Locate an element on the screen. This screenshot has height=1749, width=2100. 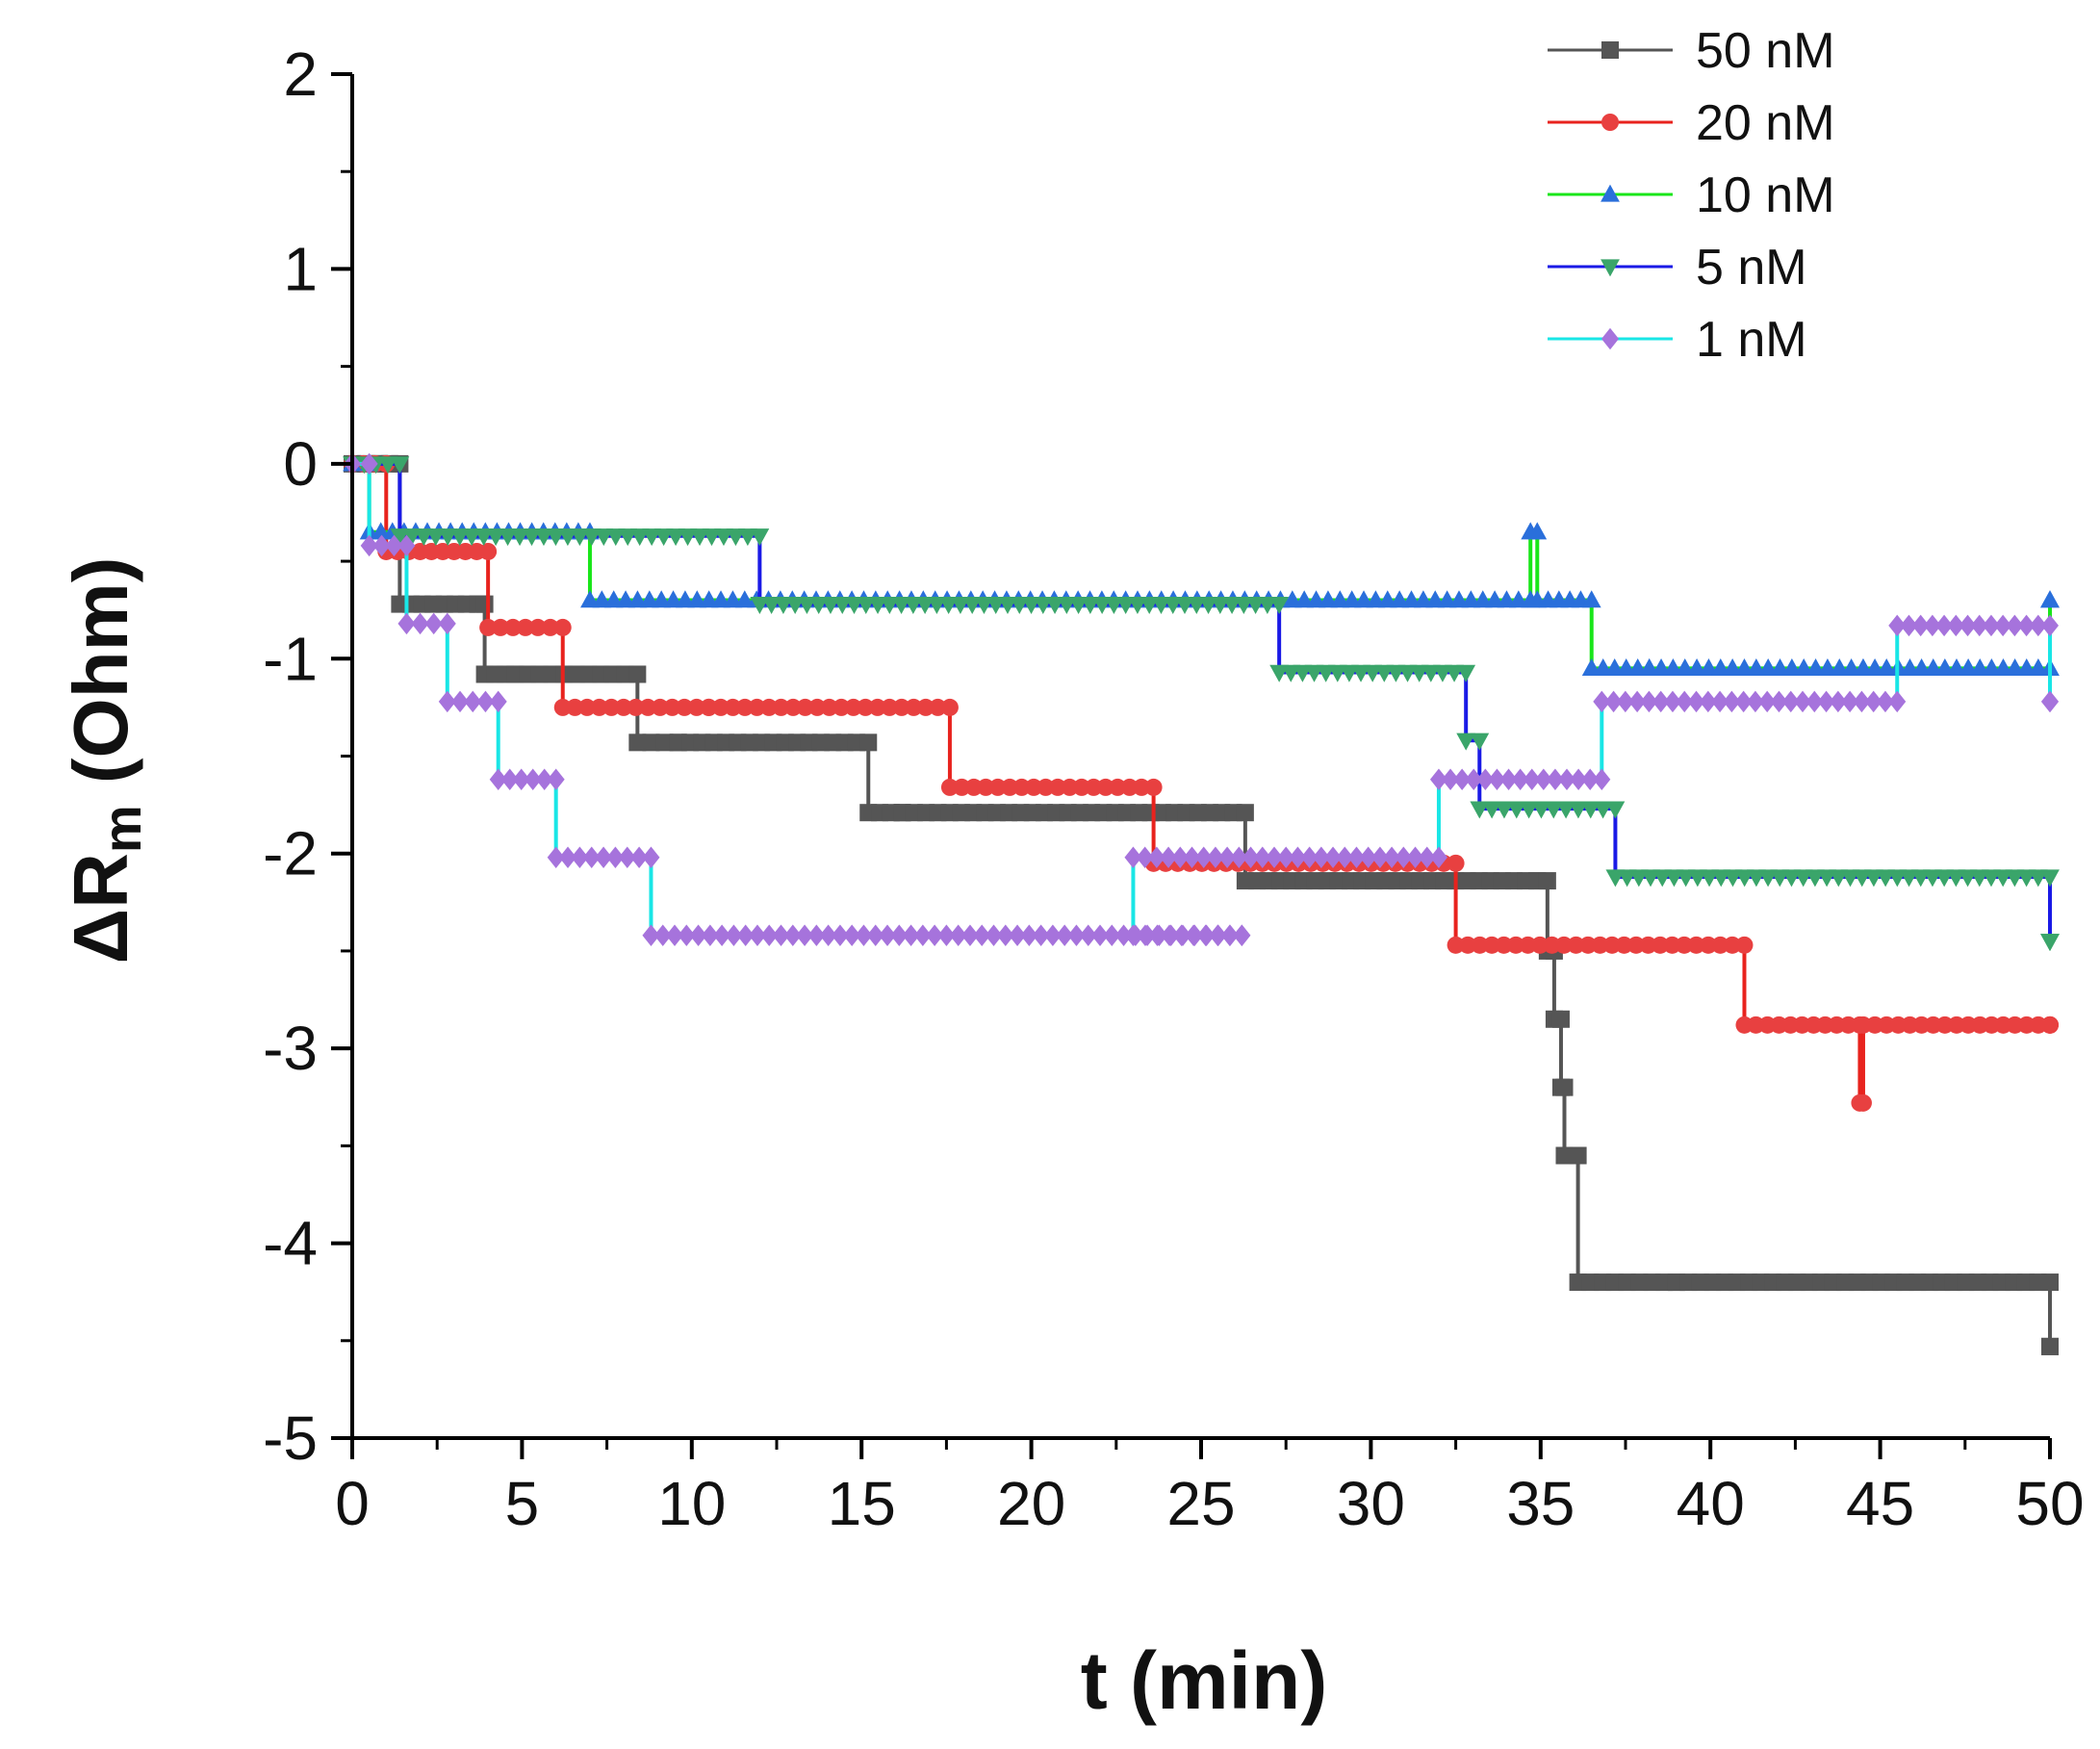
legend-item: 10 nM is located at coordinates (1691, 195).